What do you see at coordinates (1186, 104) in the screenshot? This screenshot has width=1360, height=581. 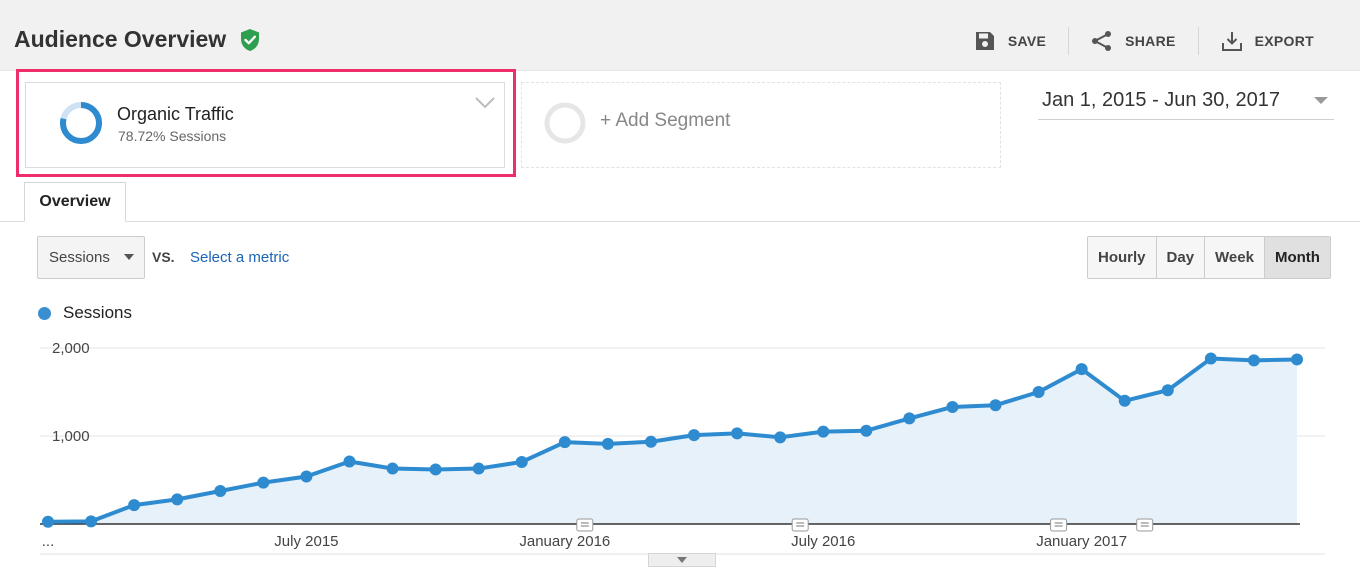 I see `date-range-picker: Jan 1, 2015 - Jun 30, 2017` at bounding box center [1186, 104].